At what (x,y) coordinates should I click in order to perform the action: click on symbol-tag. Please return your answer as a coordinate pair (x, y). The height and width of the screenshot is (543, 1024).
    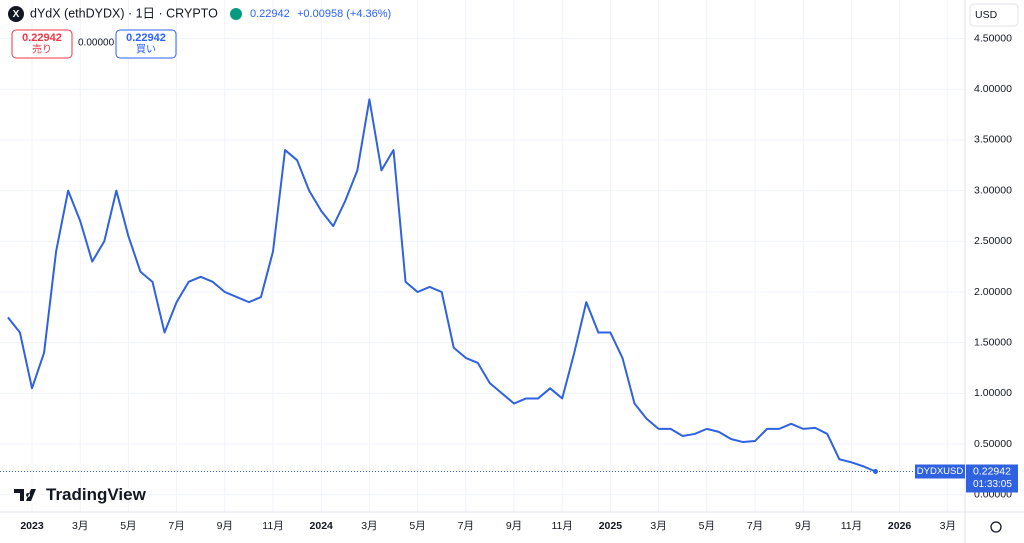
    Looking at the image, I should click on (940, 471).